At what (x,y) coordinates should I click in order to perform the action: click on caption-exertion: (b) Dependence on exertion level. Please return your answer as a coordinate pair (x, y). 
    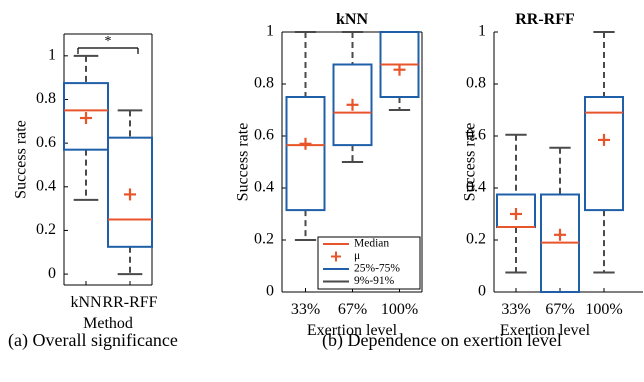
    Looking at the image, I should click on (442, 340).